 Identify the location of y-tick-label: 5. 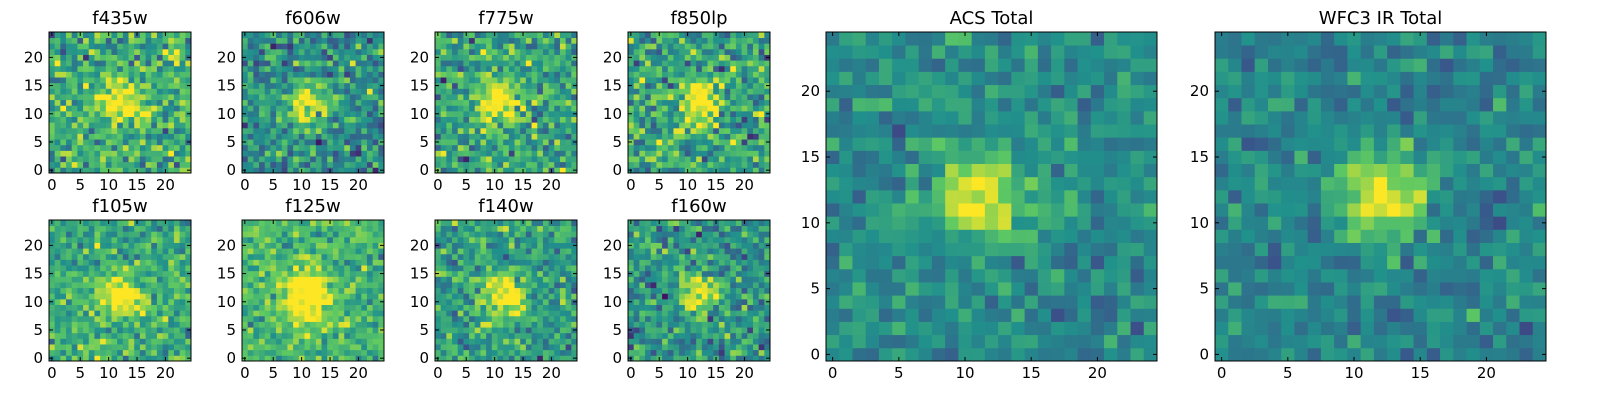
(617, 142).